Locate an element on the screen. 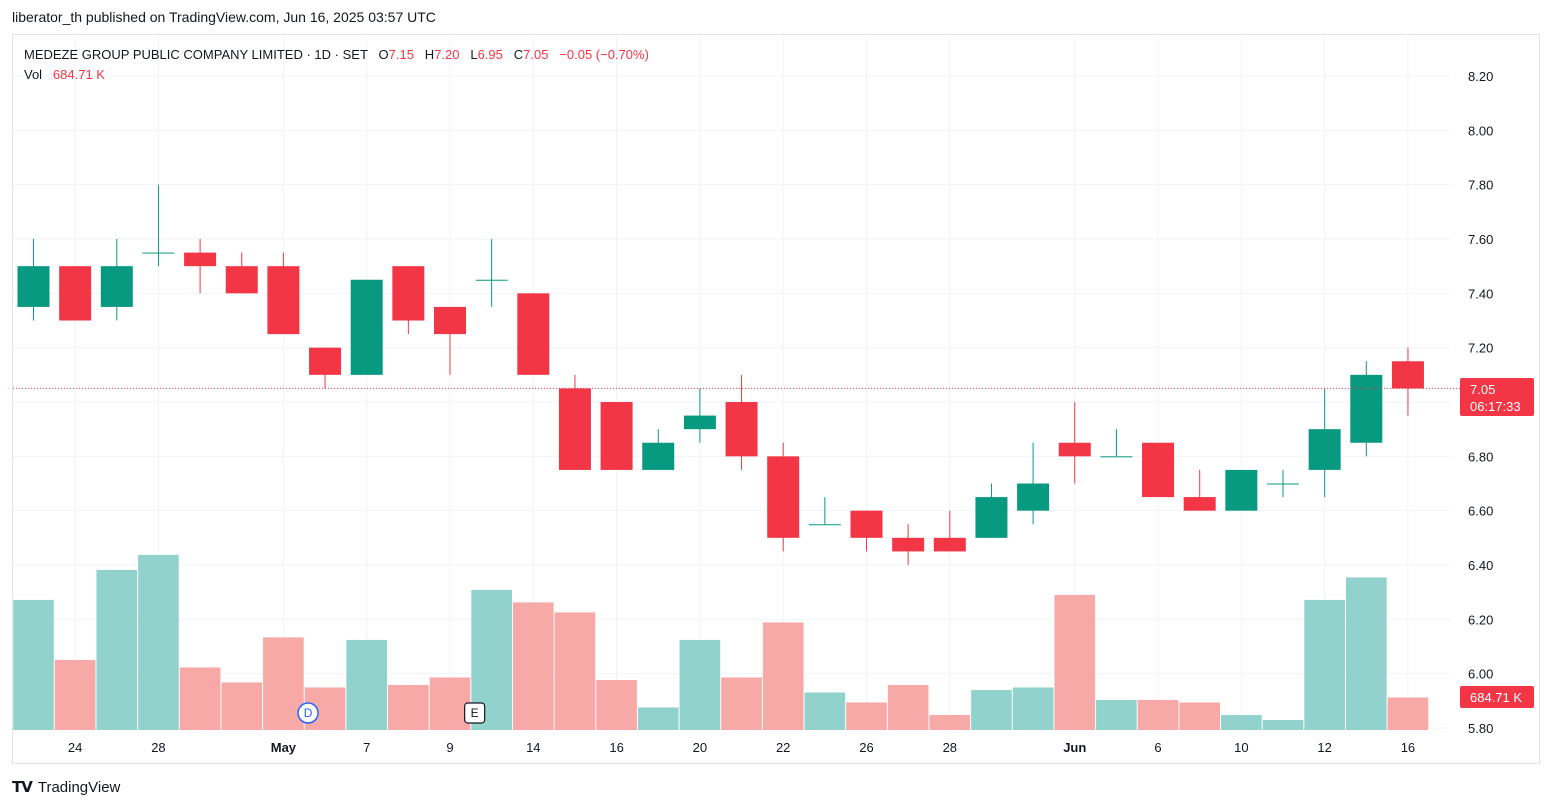 Image resolution: width=1553 pixels, height=809 pixels. volume-legend-row: Vol 684.71 K is located at coordinates (336, 75).